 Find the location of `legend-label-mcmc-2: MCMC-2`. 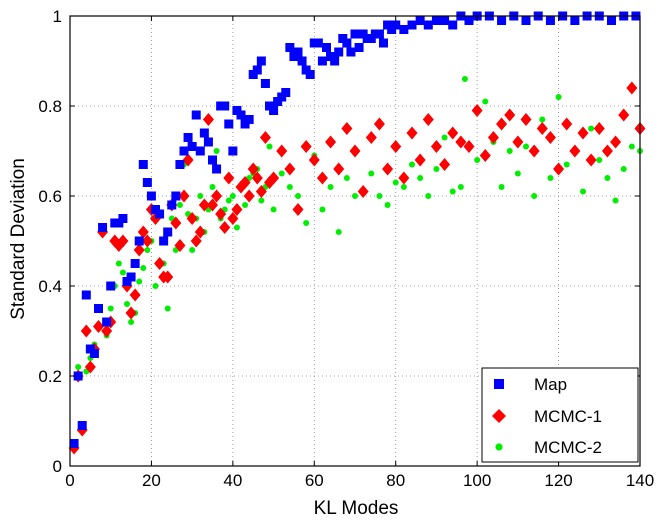

legend-label-mcmc-2: MCMC-2 is located at coordinates (568, 447).